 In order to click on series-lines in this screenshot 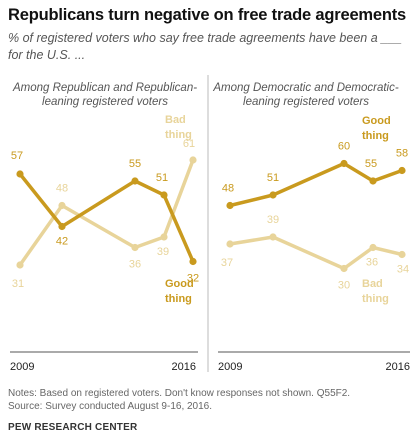, I will do `click(316, 216)`.